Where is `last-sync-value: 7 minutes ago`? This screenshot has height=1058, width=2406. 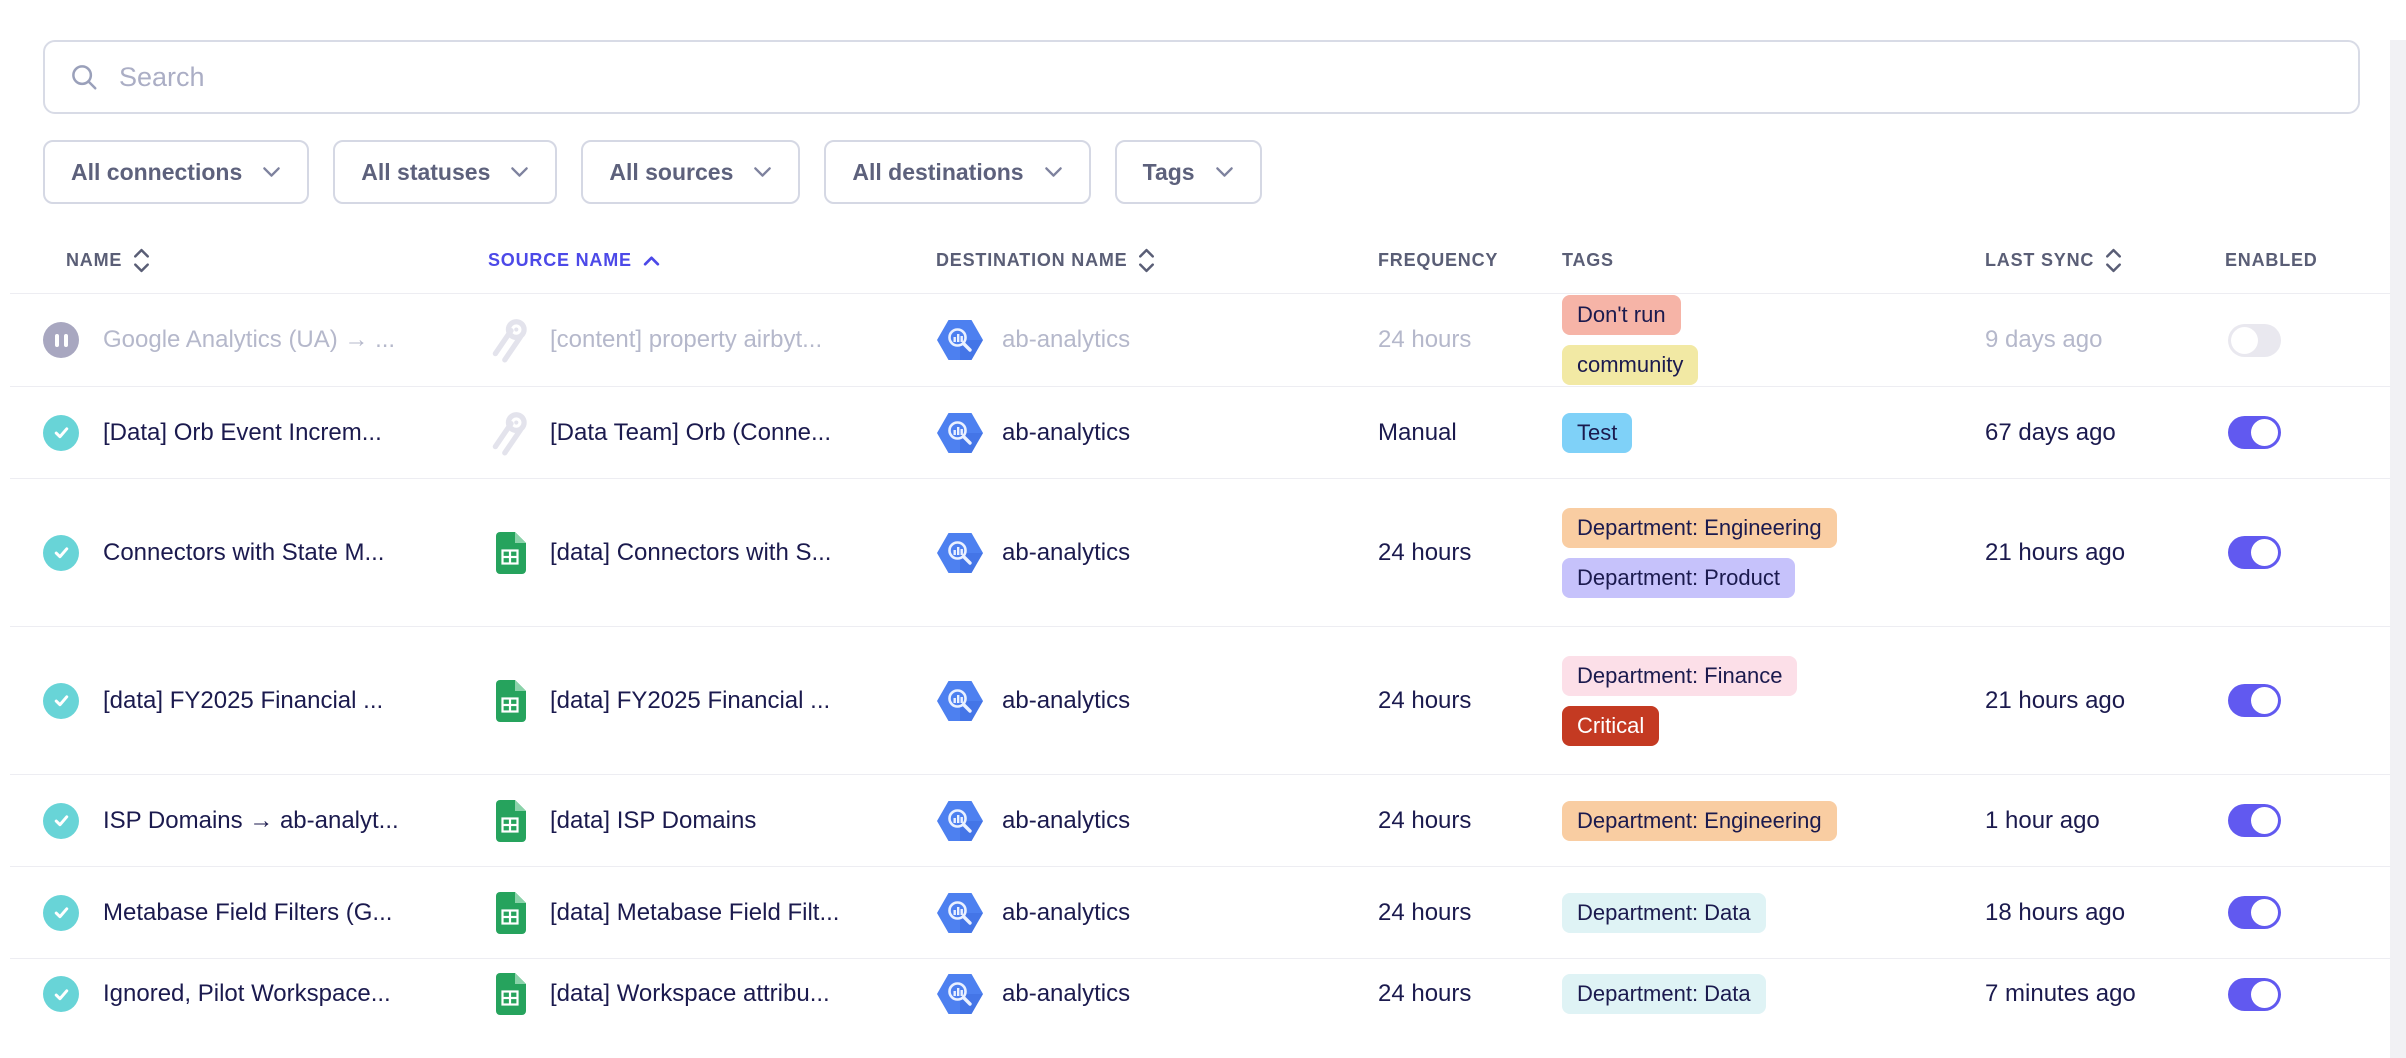 last-sync-value: 7 minutes ago is located at coordinates (2060, 993).